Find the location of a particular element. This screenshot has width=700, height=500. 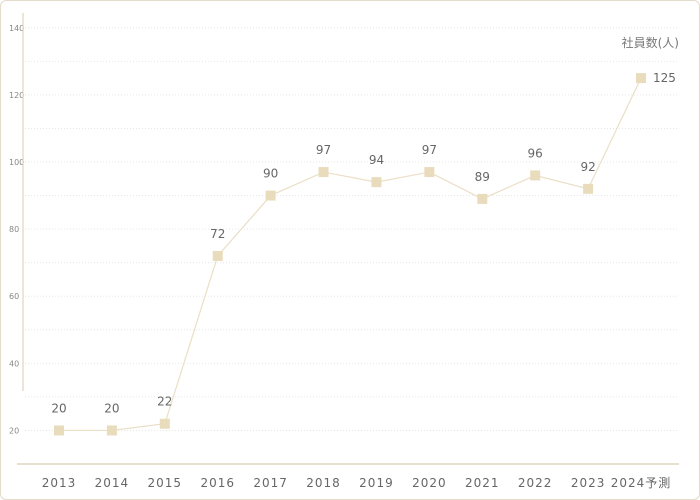

x-tick-label: 2019 is located at coordinates (376, 483).